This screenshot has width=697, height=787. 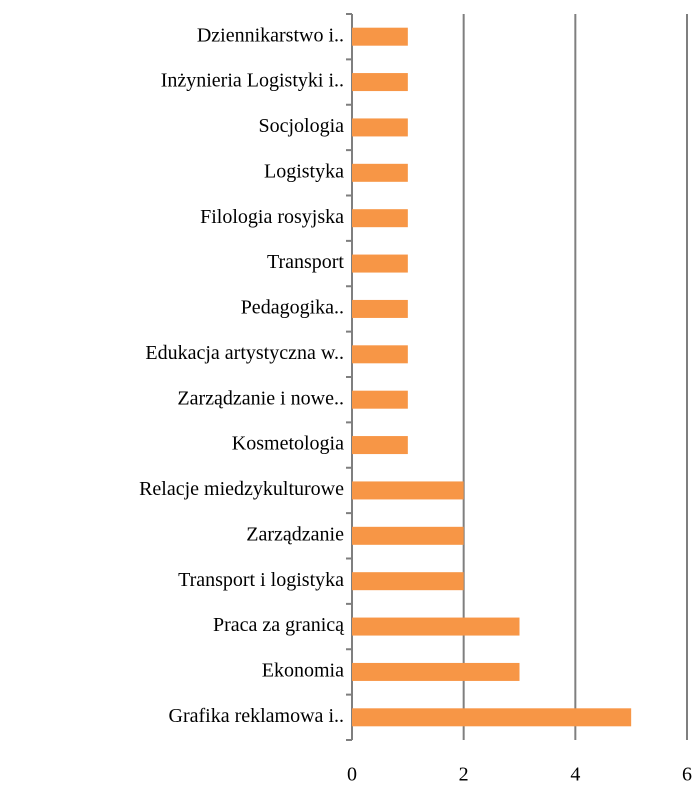 I want to click on y-tick-label: Ekonomia, so click(x=303, y=671).